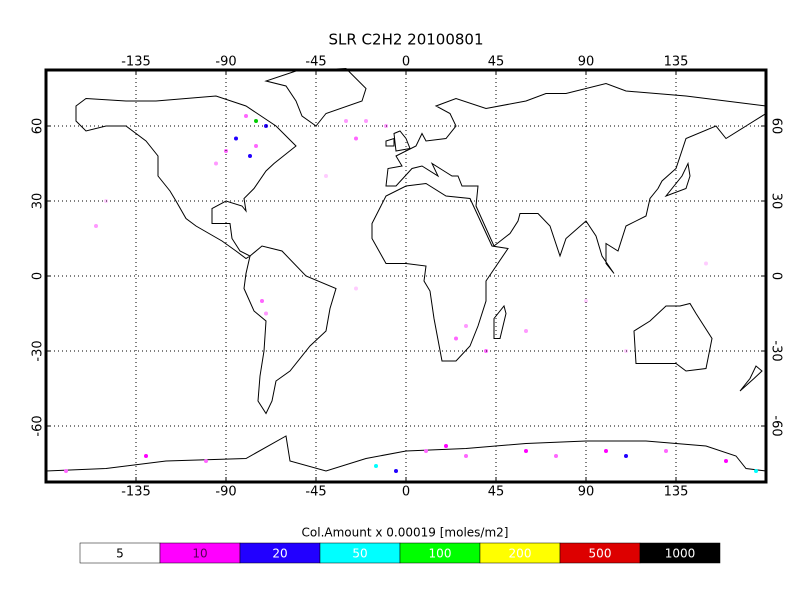 The height and width of the screenshot is (600, 800). Describe the element at coordinates (776, 126) in the screenshot. I see `right-lat-label: 60` at that location.